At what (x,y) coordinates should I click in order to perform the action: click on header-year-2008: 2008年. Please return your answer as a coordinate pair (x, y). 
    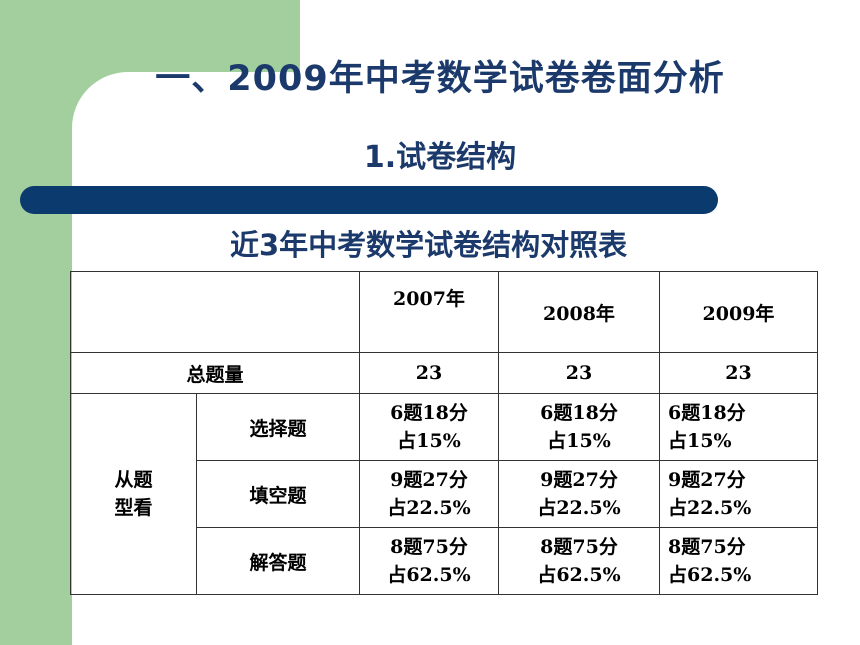
    Looking at the image, I should click on (579, 312).